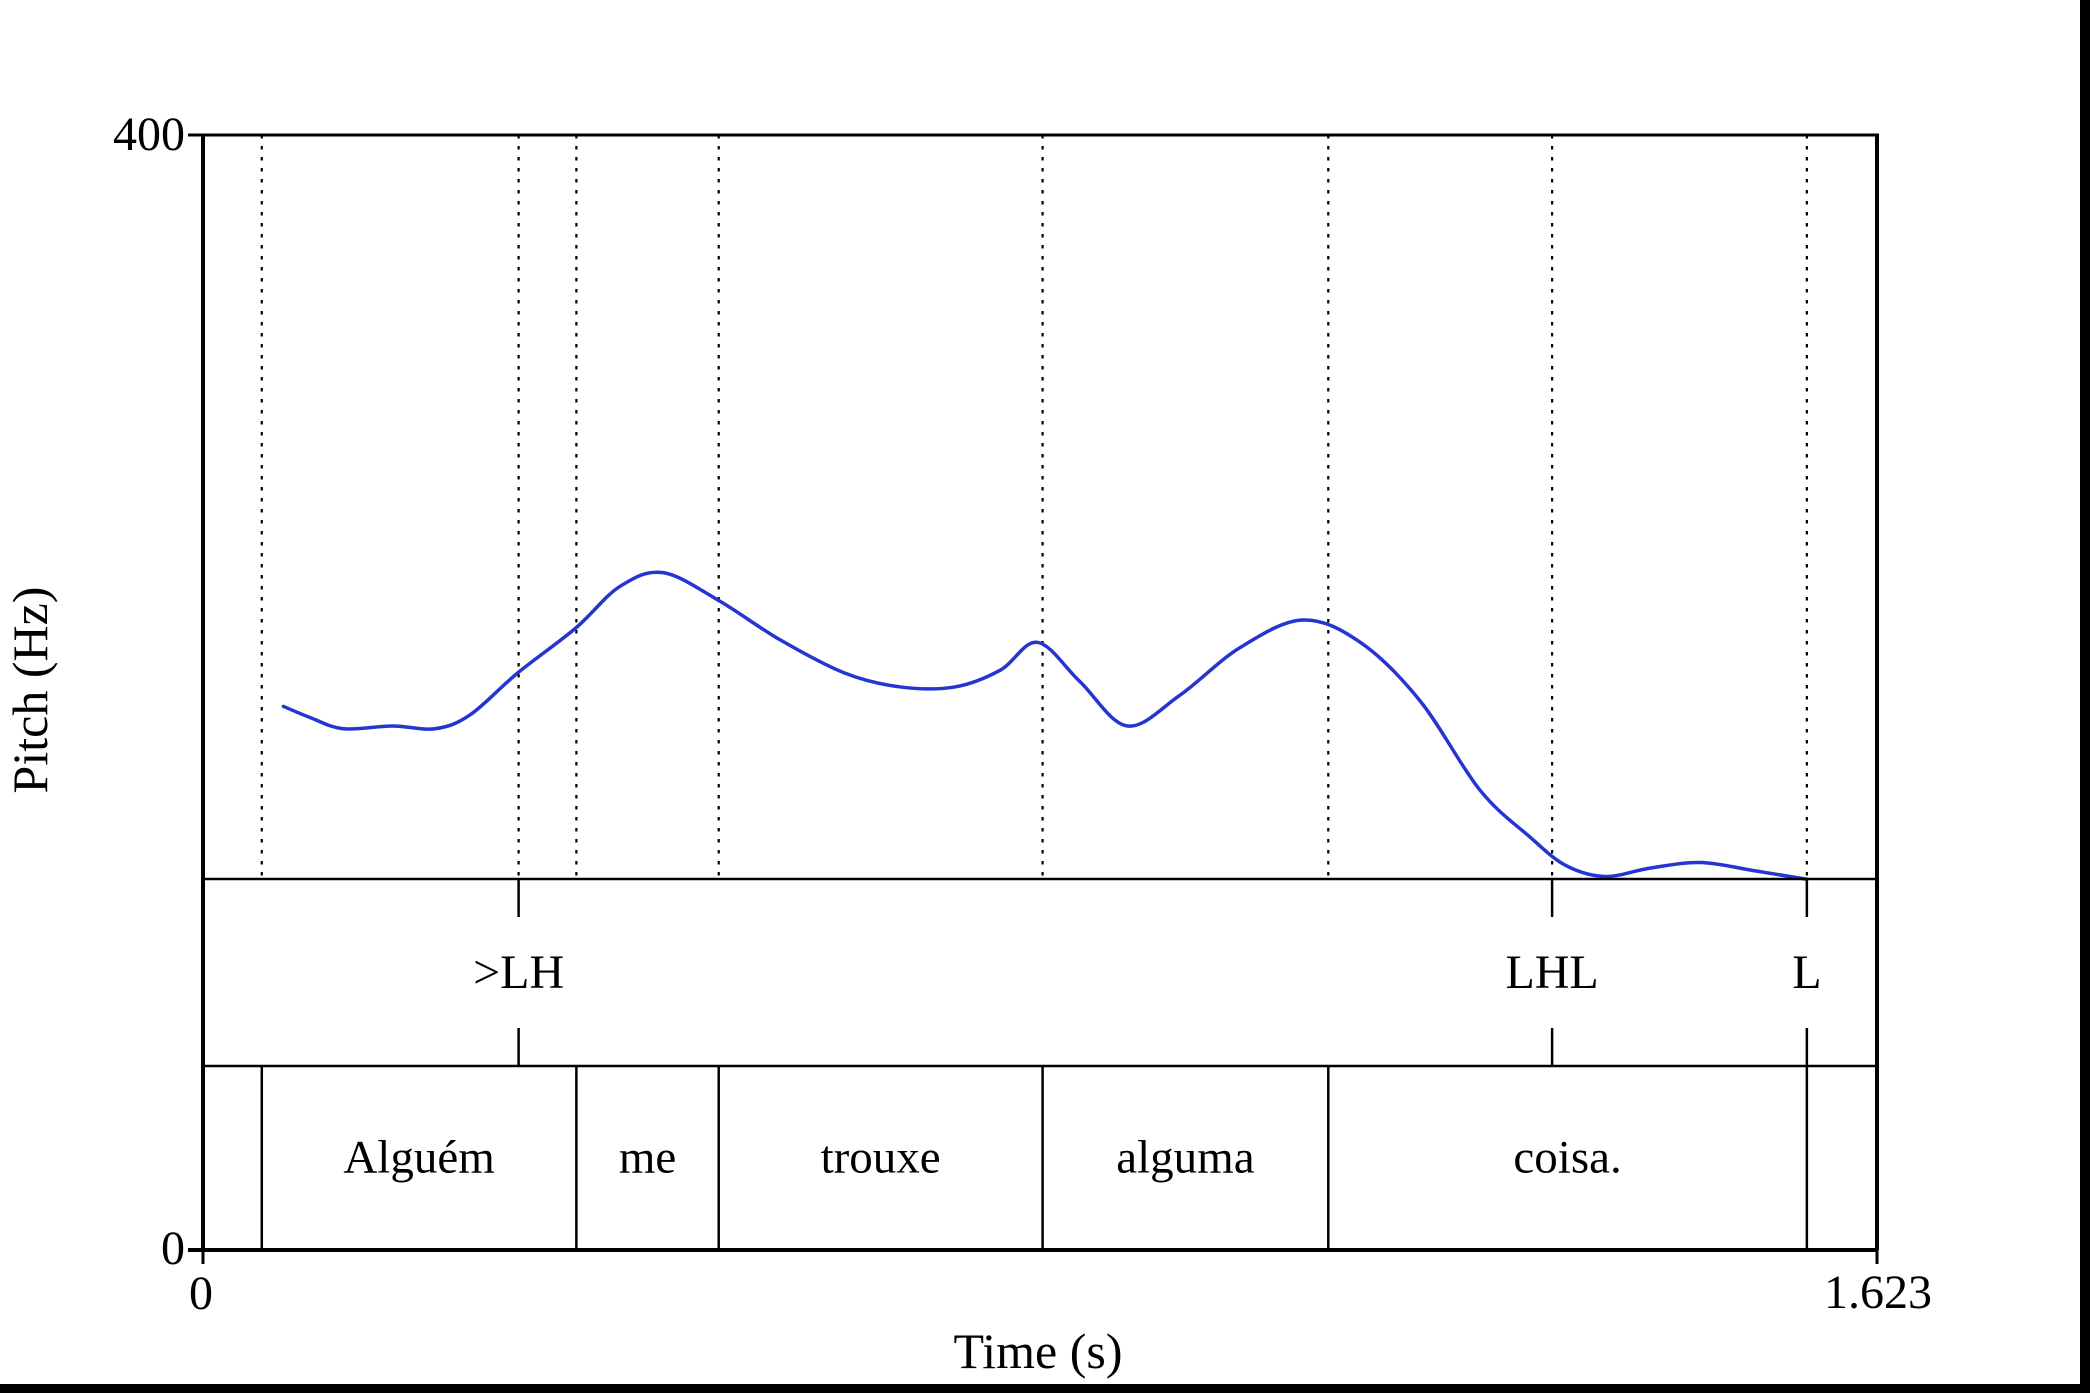 This screenshot has width=2090, height=1393. I want to click on word-label: Alguém, so click(419, 1157).